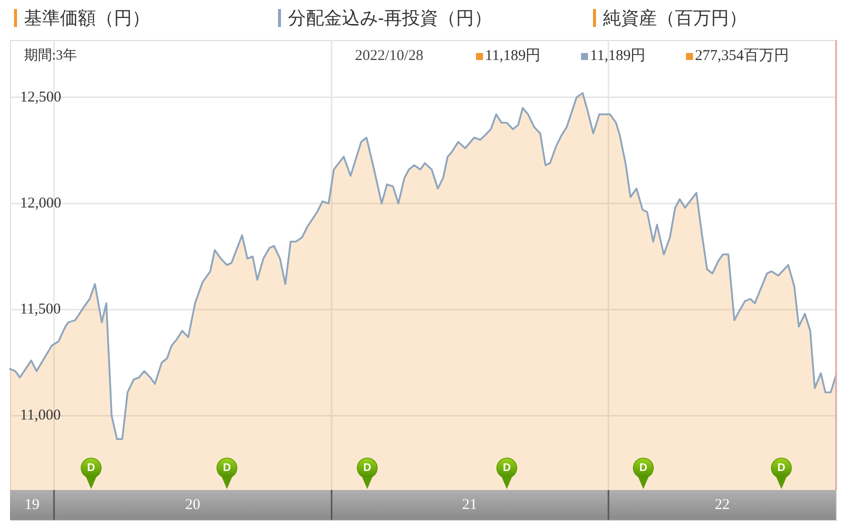 The image size is (846, 525). I want to click on annotation: 2022/10/28, so click(389, 56).